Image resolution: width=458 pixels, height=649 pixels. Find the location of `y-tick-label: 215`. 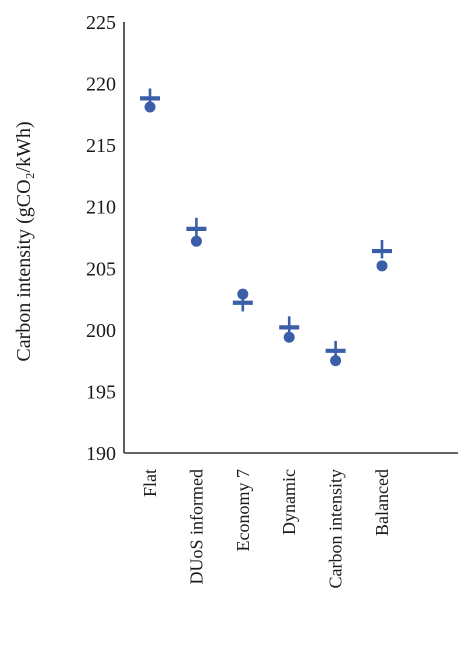

y-tick-label: 215 is located at coordinates (101, 146).